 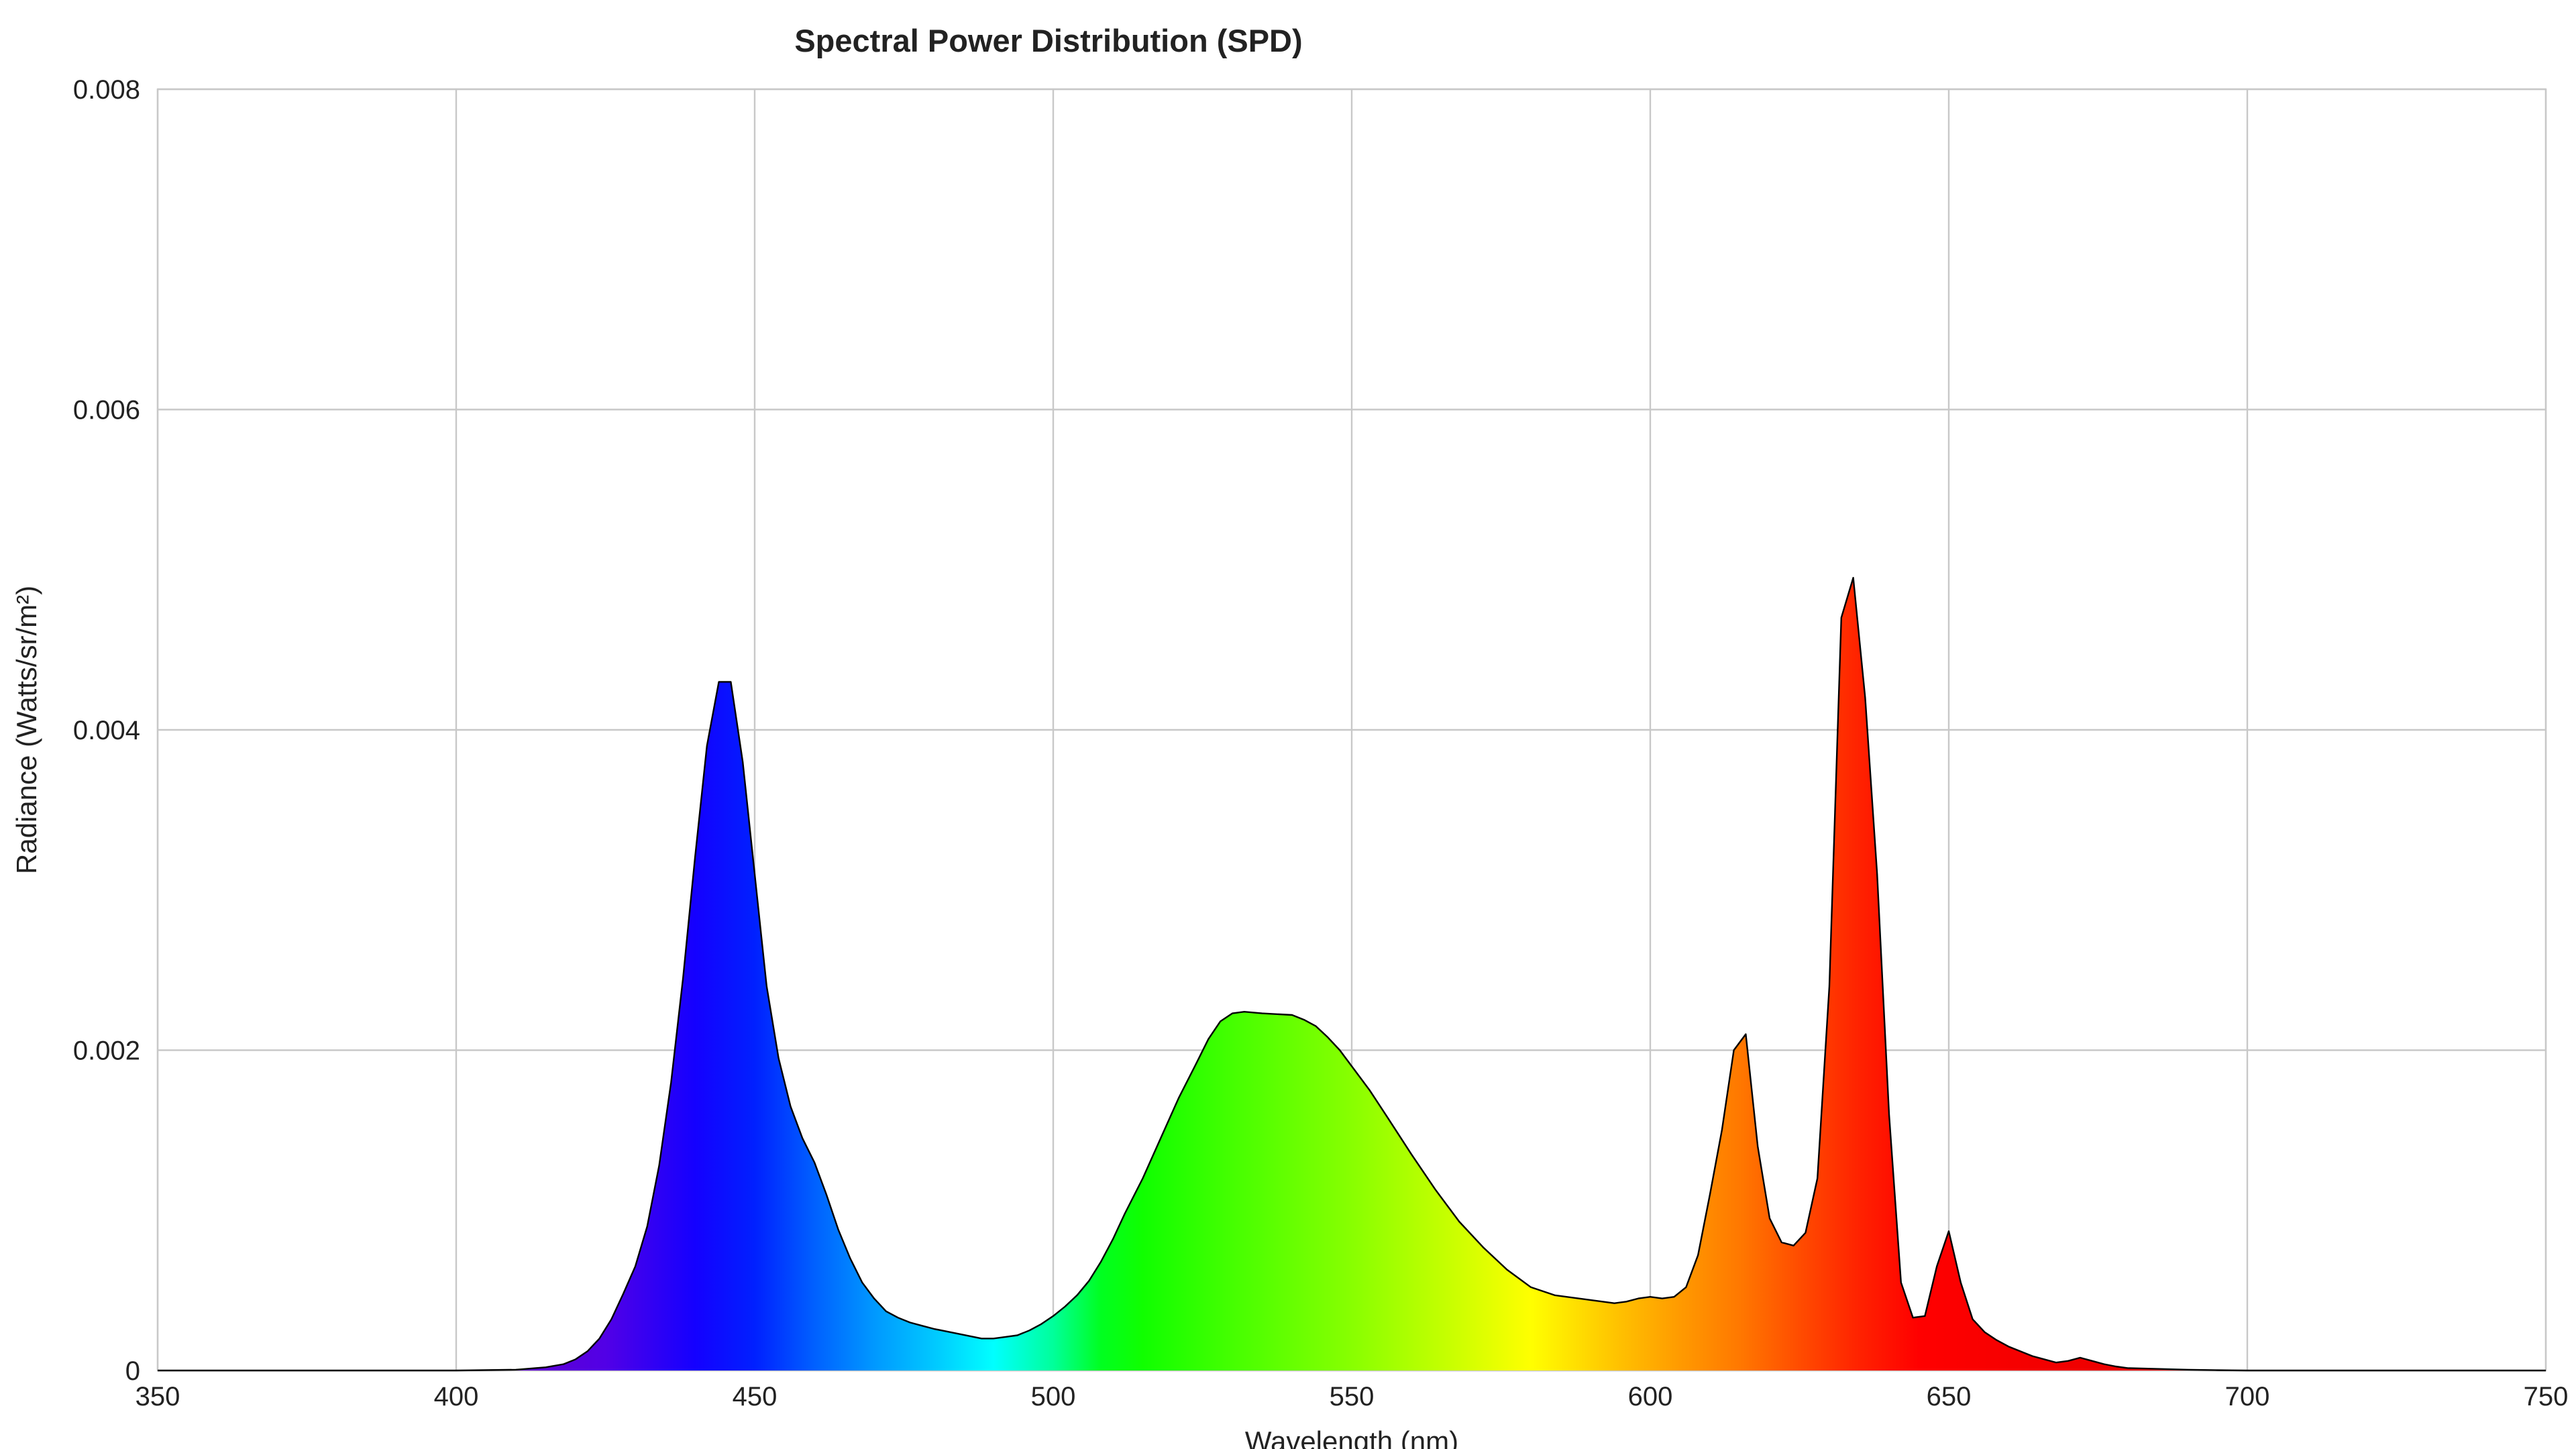 I want to click on y-tick-label: 0.004, so click(x=106, y=730).